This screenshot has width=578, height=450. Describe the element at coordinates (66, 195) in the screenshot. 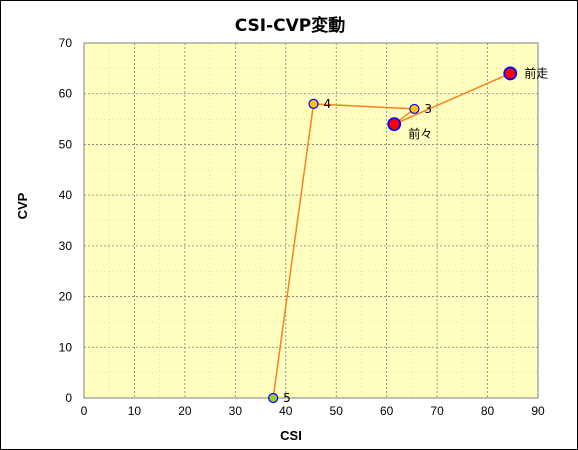

I see `y-tick-label: 40` at that location.